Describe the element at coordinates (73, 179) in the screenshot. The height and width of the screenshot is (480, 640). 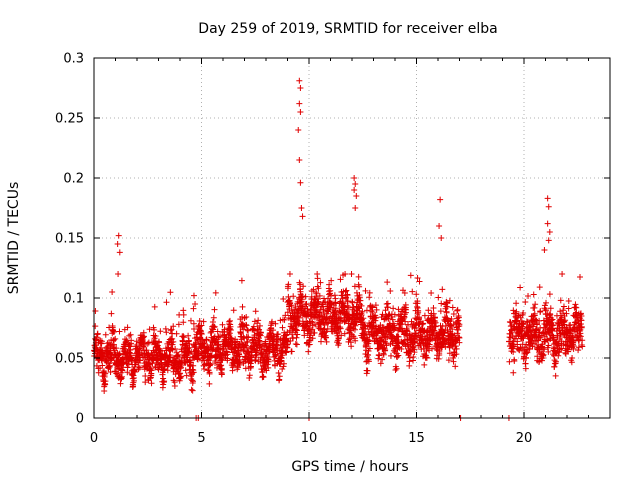
I see `y-tick-label: 0.2` at that location.